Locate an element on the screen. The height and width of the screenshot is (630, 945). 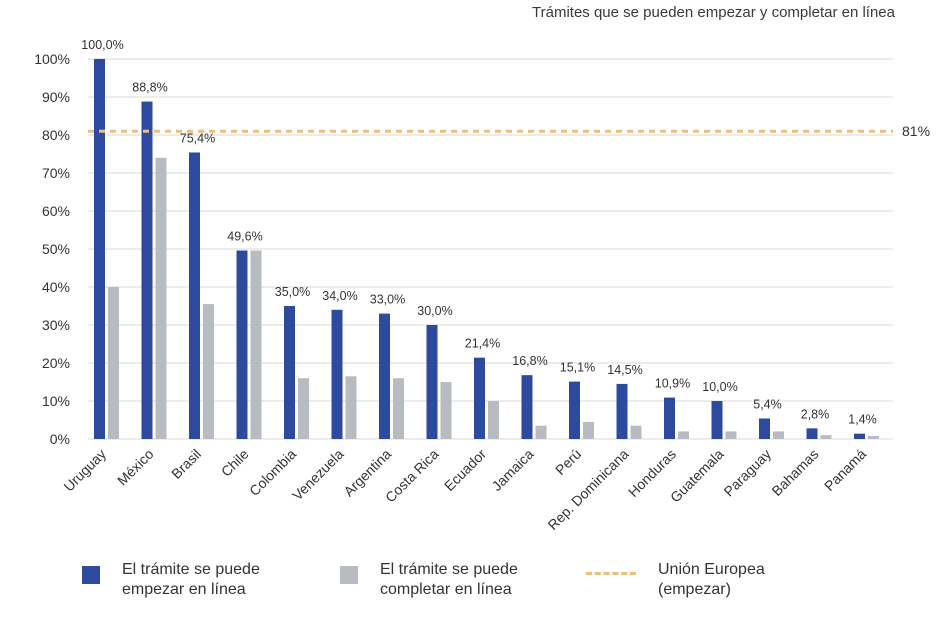
y-tick-label: 70% is located at coordinates (56, 173).